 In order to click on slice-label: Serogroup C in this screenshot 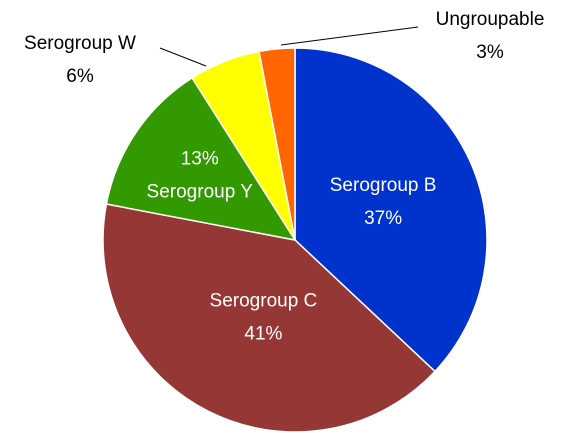, I will do `click(264, 301)`.